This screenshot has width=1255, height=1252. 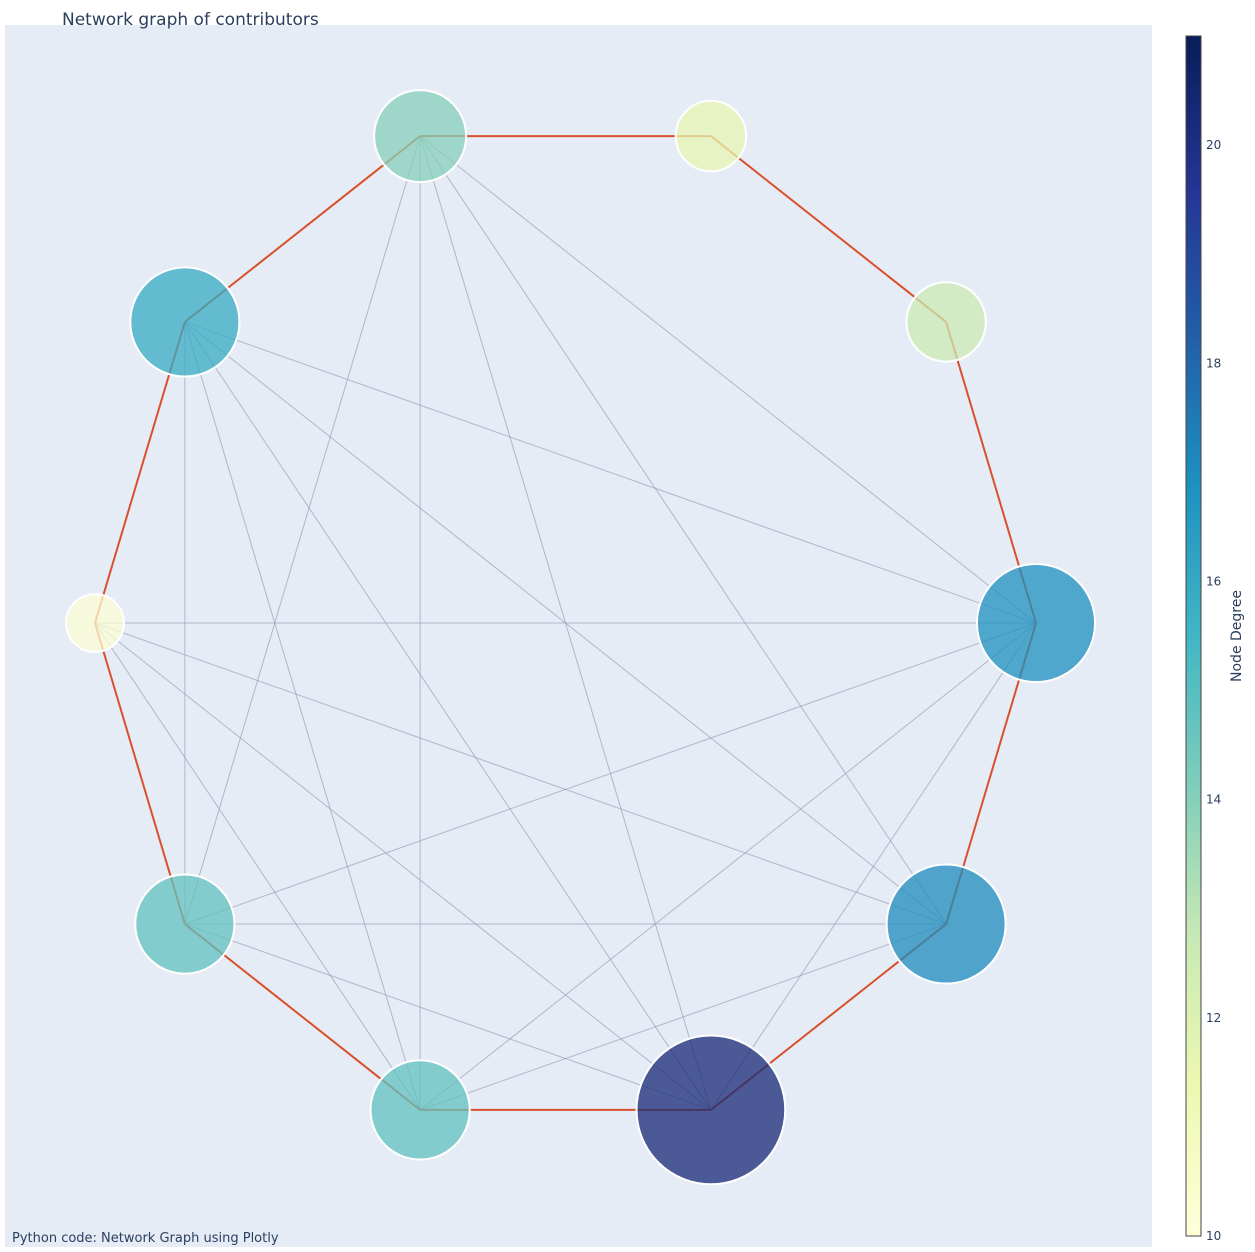 I want to click on colorbar-tick-label: 16, so click(x=1213, y=581).